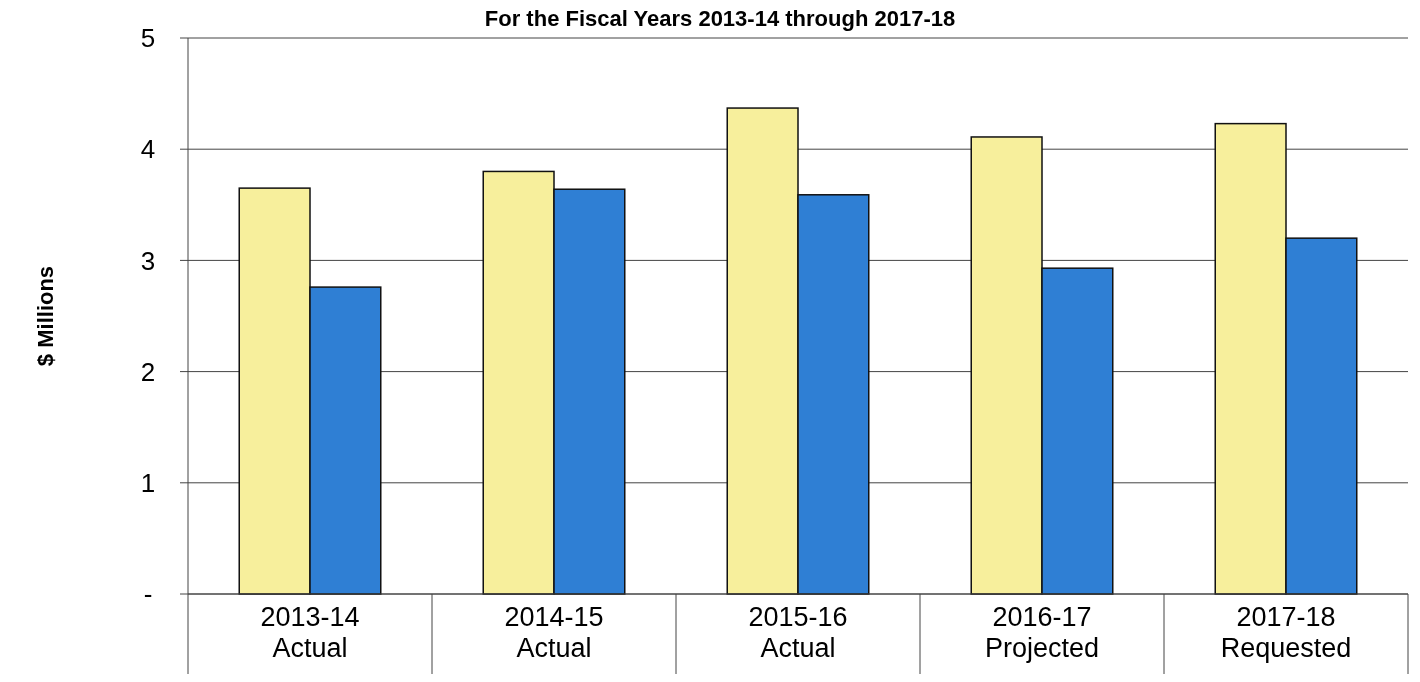 Image resolution: width=1420 pixels, height=682 pixels. What do you see at coordinates (148, 260) in the screenshot?
I see `y-tick-label: 3` at bounding box center [148, 260].